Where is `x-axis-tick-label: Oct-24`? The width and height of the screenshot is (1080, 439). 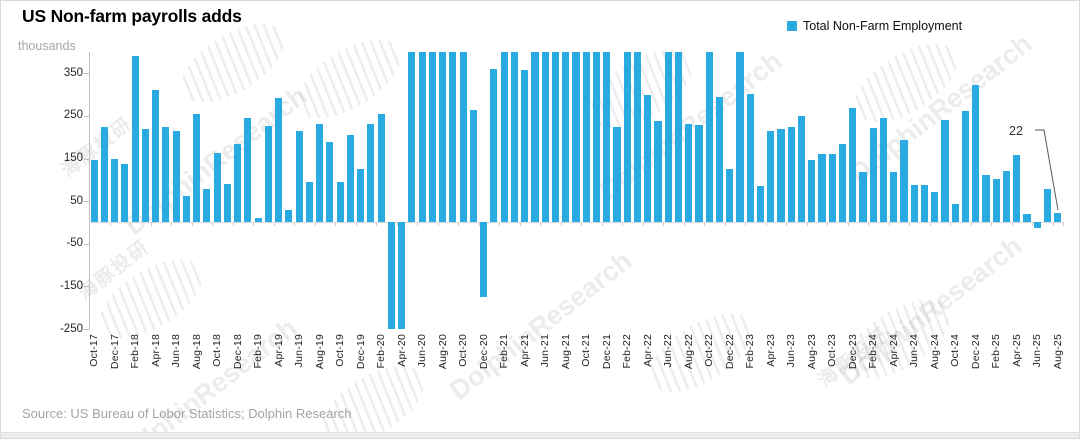 x-axis-tick-label: Oct-24 is located at coordinates (955, 350).